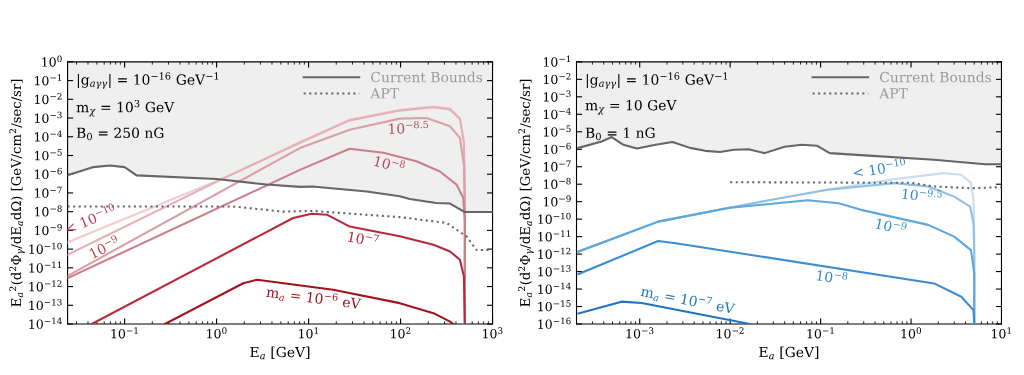  I want to click on x-tick-label: 10$^{−2}$, so click(730, 333).